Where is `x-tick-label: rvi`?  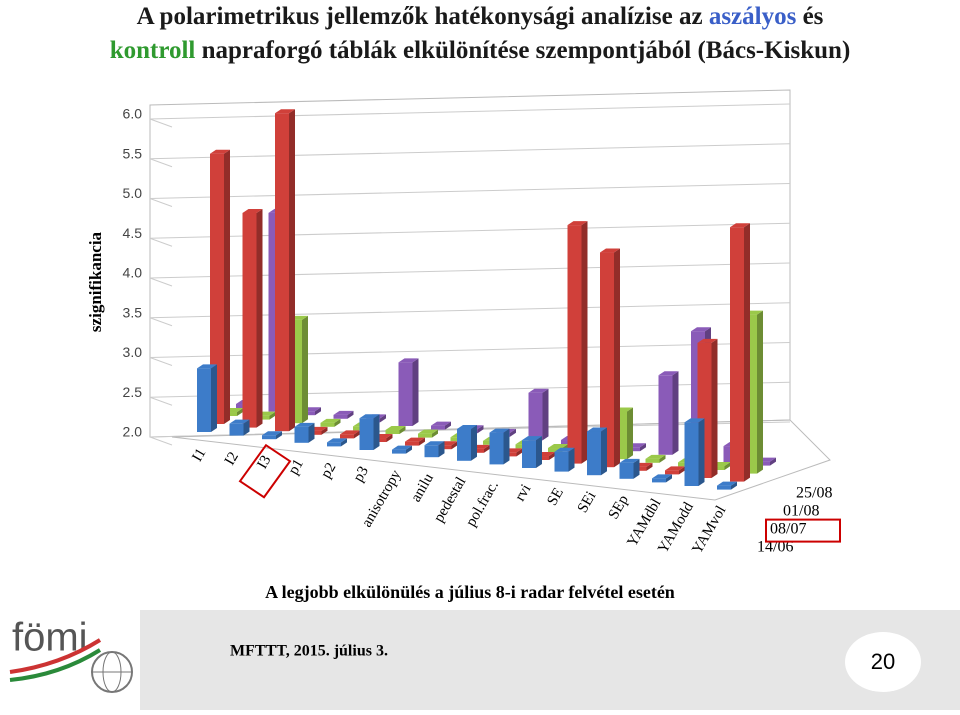
x-tick-label: rvi is located at coordinates (523, 493).